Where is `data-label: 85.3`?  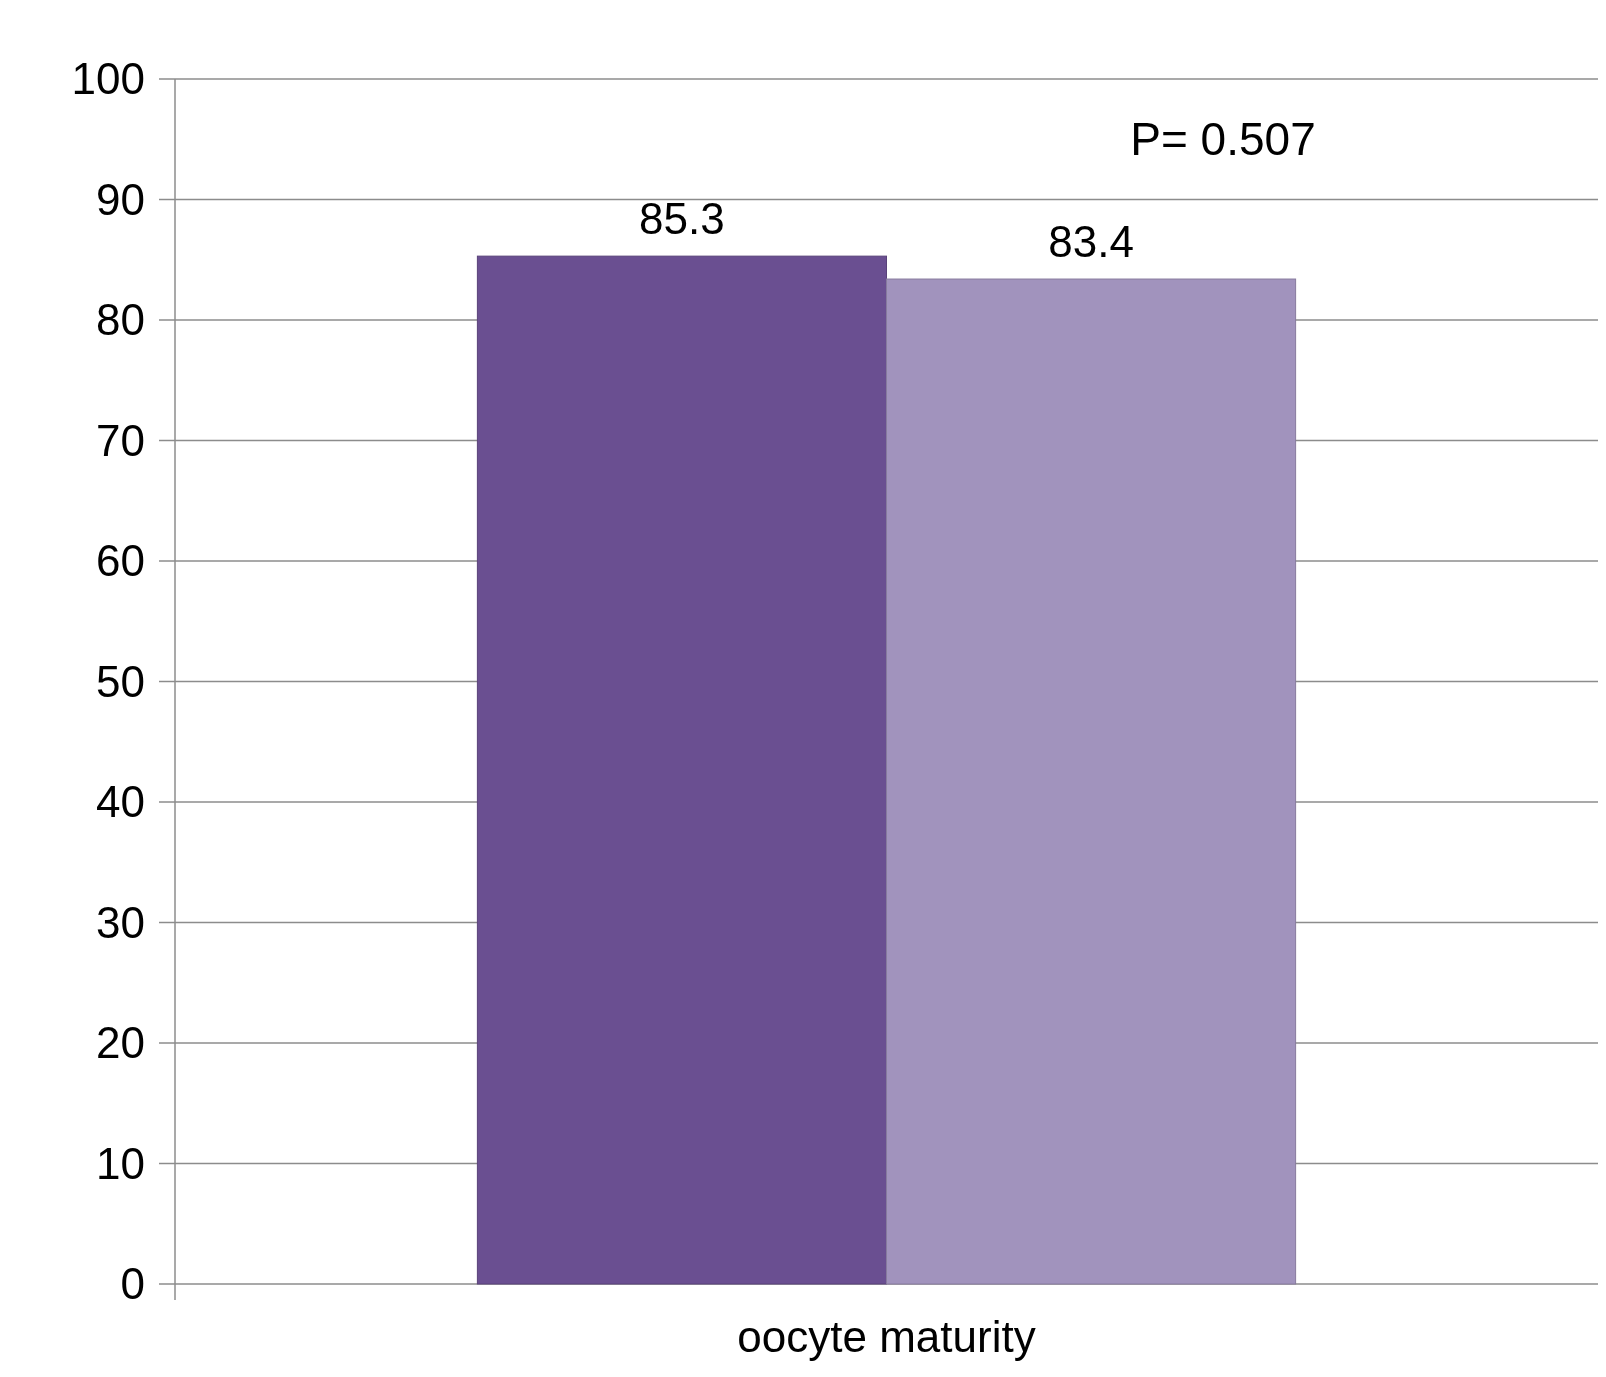 data-label: 85.3 is located at coordinates (682, 219).